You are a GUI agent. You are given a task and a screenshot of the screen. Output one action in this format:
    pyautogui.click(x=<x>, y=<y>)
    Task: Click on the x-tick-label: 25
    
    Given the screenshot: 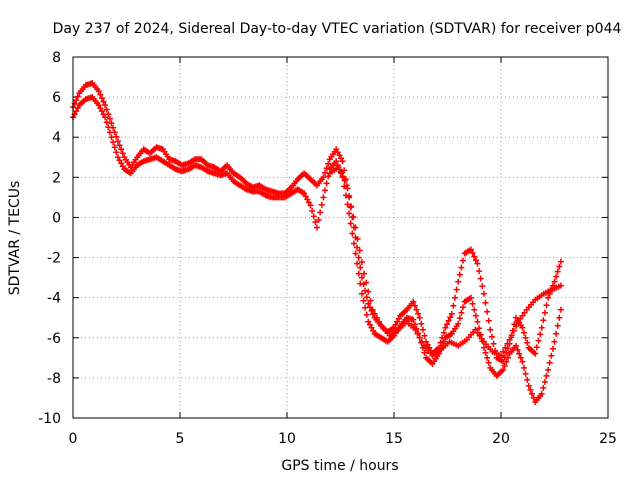 What is the action you would take?
    pyautogui.click(x=608, y=439)
    